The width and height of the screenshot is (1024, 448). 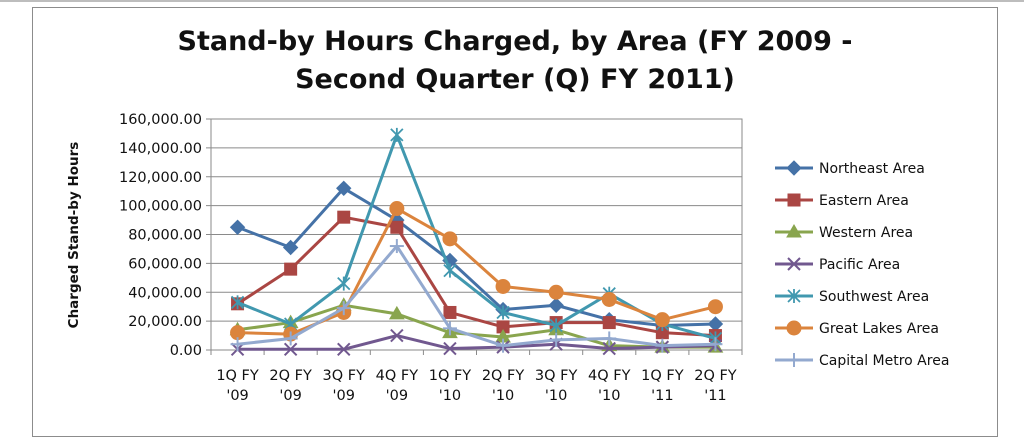 I want to click on legend-label-eastern-area: Eastern Area, so click(x=864, y=201).